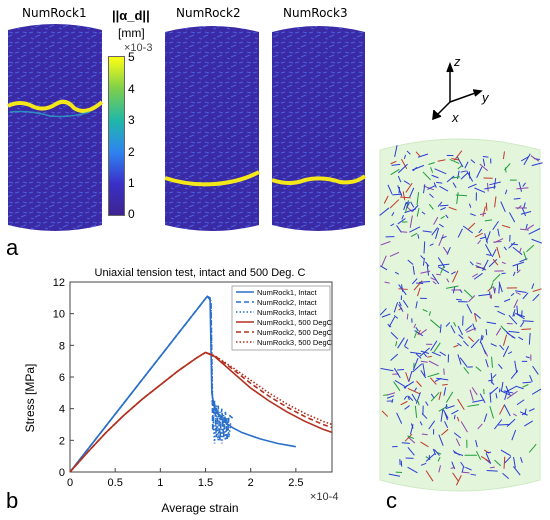 This screenshot has width=550, height=520. I want to click on y-tick-label-2: 4, so click(62, 410).